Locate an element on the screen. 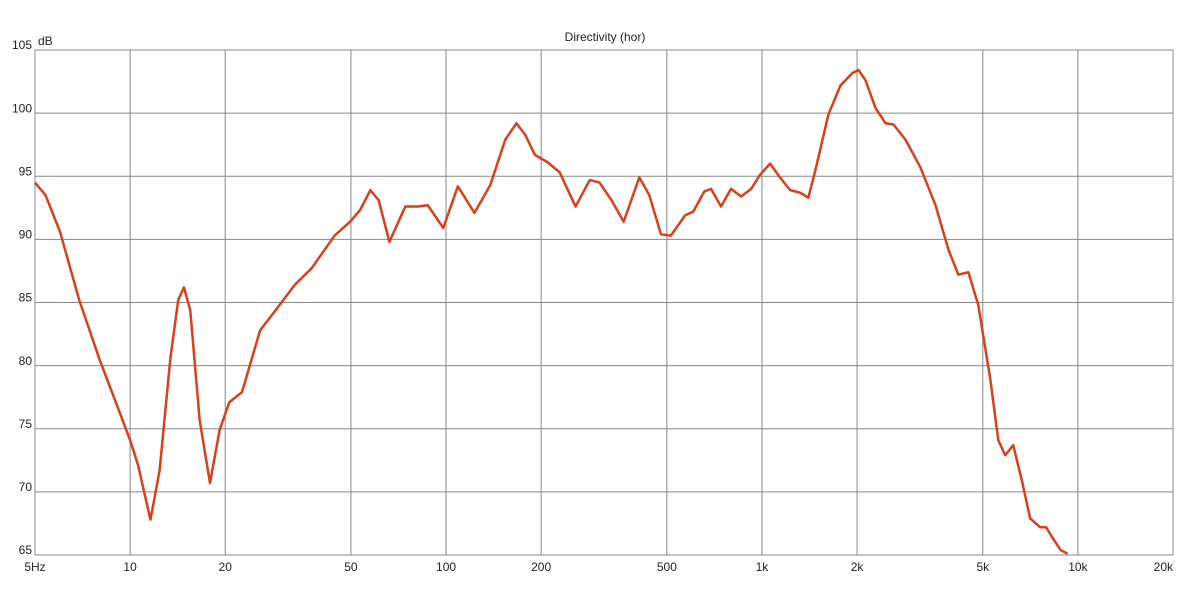 Image resolution: width=1201 pixels, height=591 pixels. y-tick-label: 100 is located at coordinates (22, 108).